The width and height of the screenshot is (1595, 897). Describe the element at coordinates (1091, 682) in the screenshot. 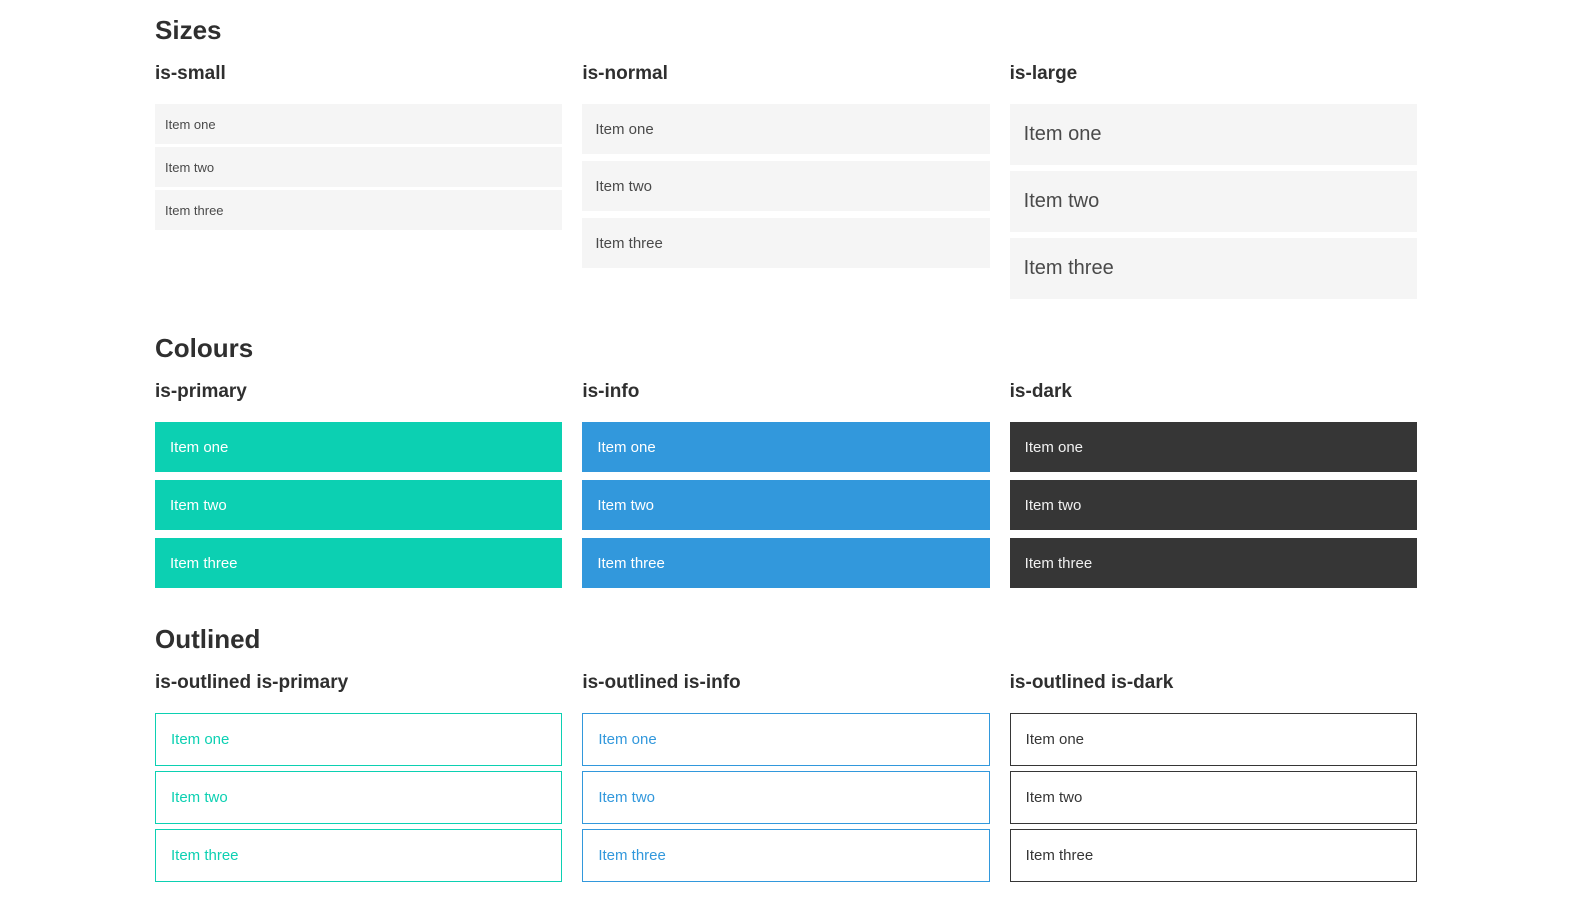

I see `group-label-is-outlined-is-dark: is-outlined is-dark` at that location.